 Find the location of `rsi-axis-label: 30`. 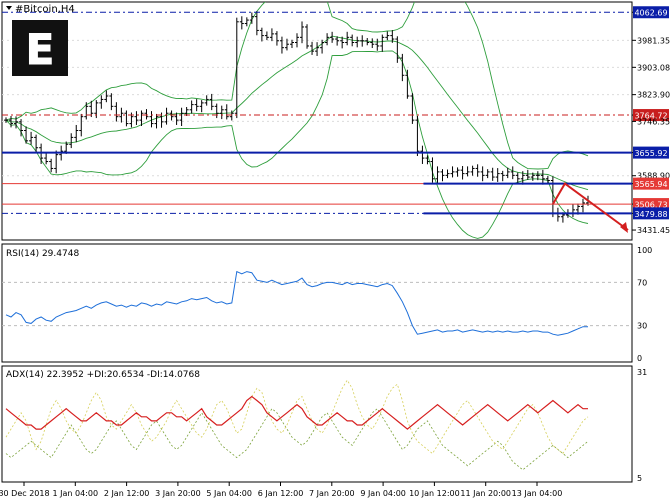

rsi-axis-label: 30 is located at coordinates (642, 326).